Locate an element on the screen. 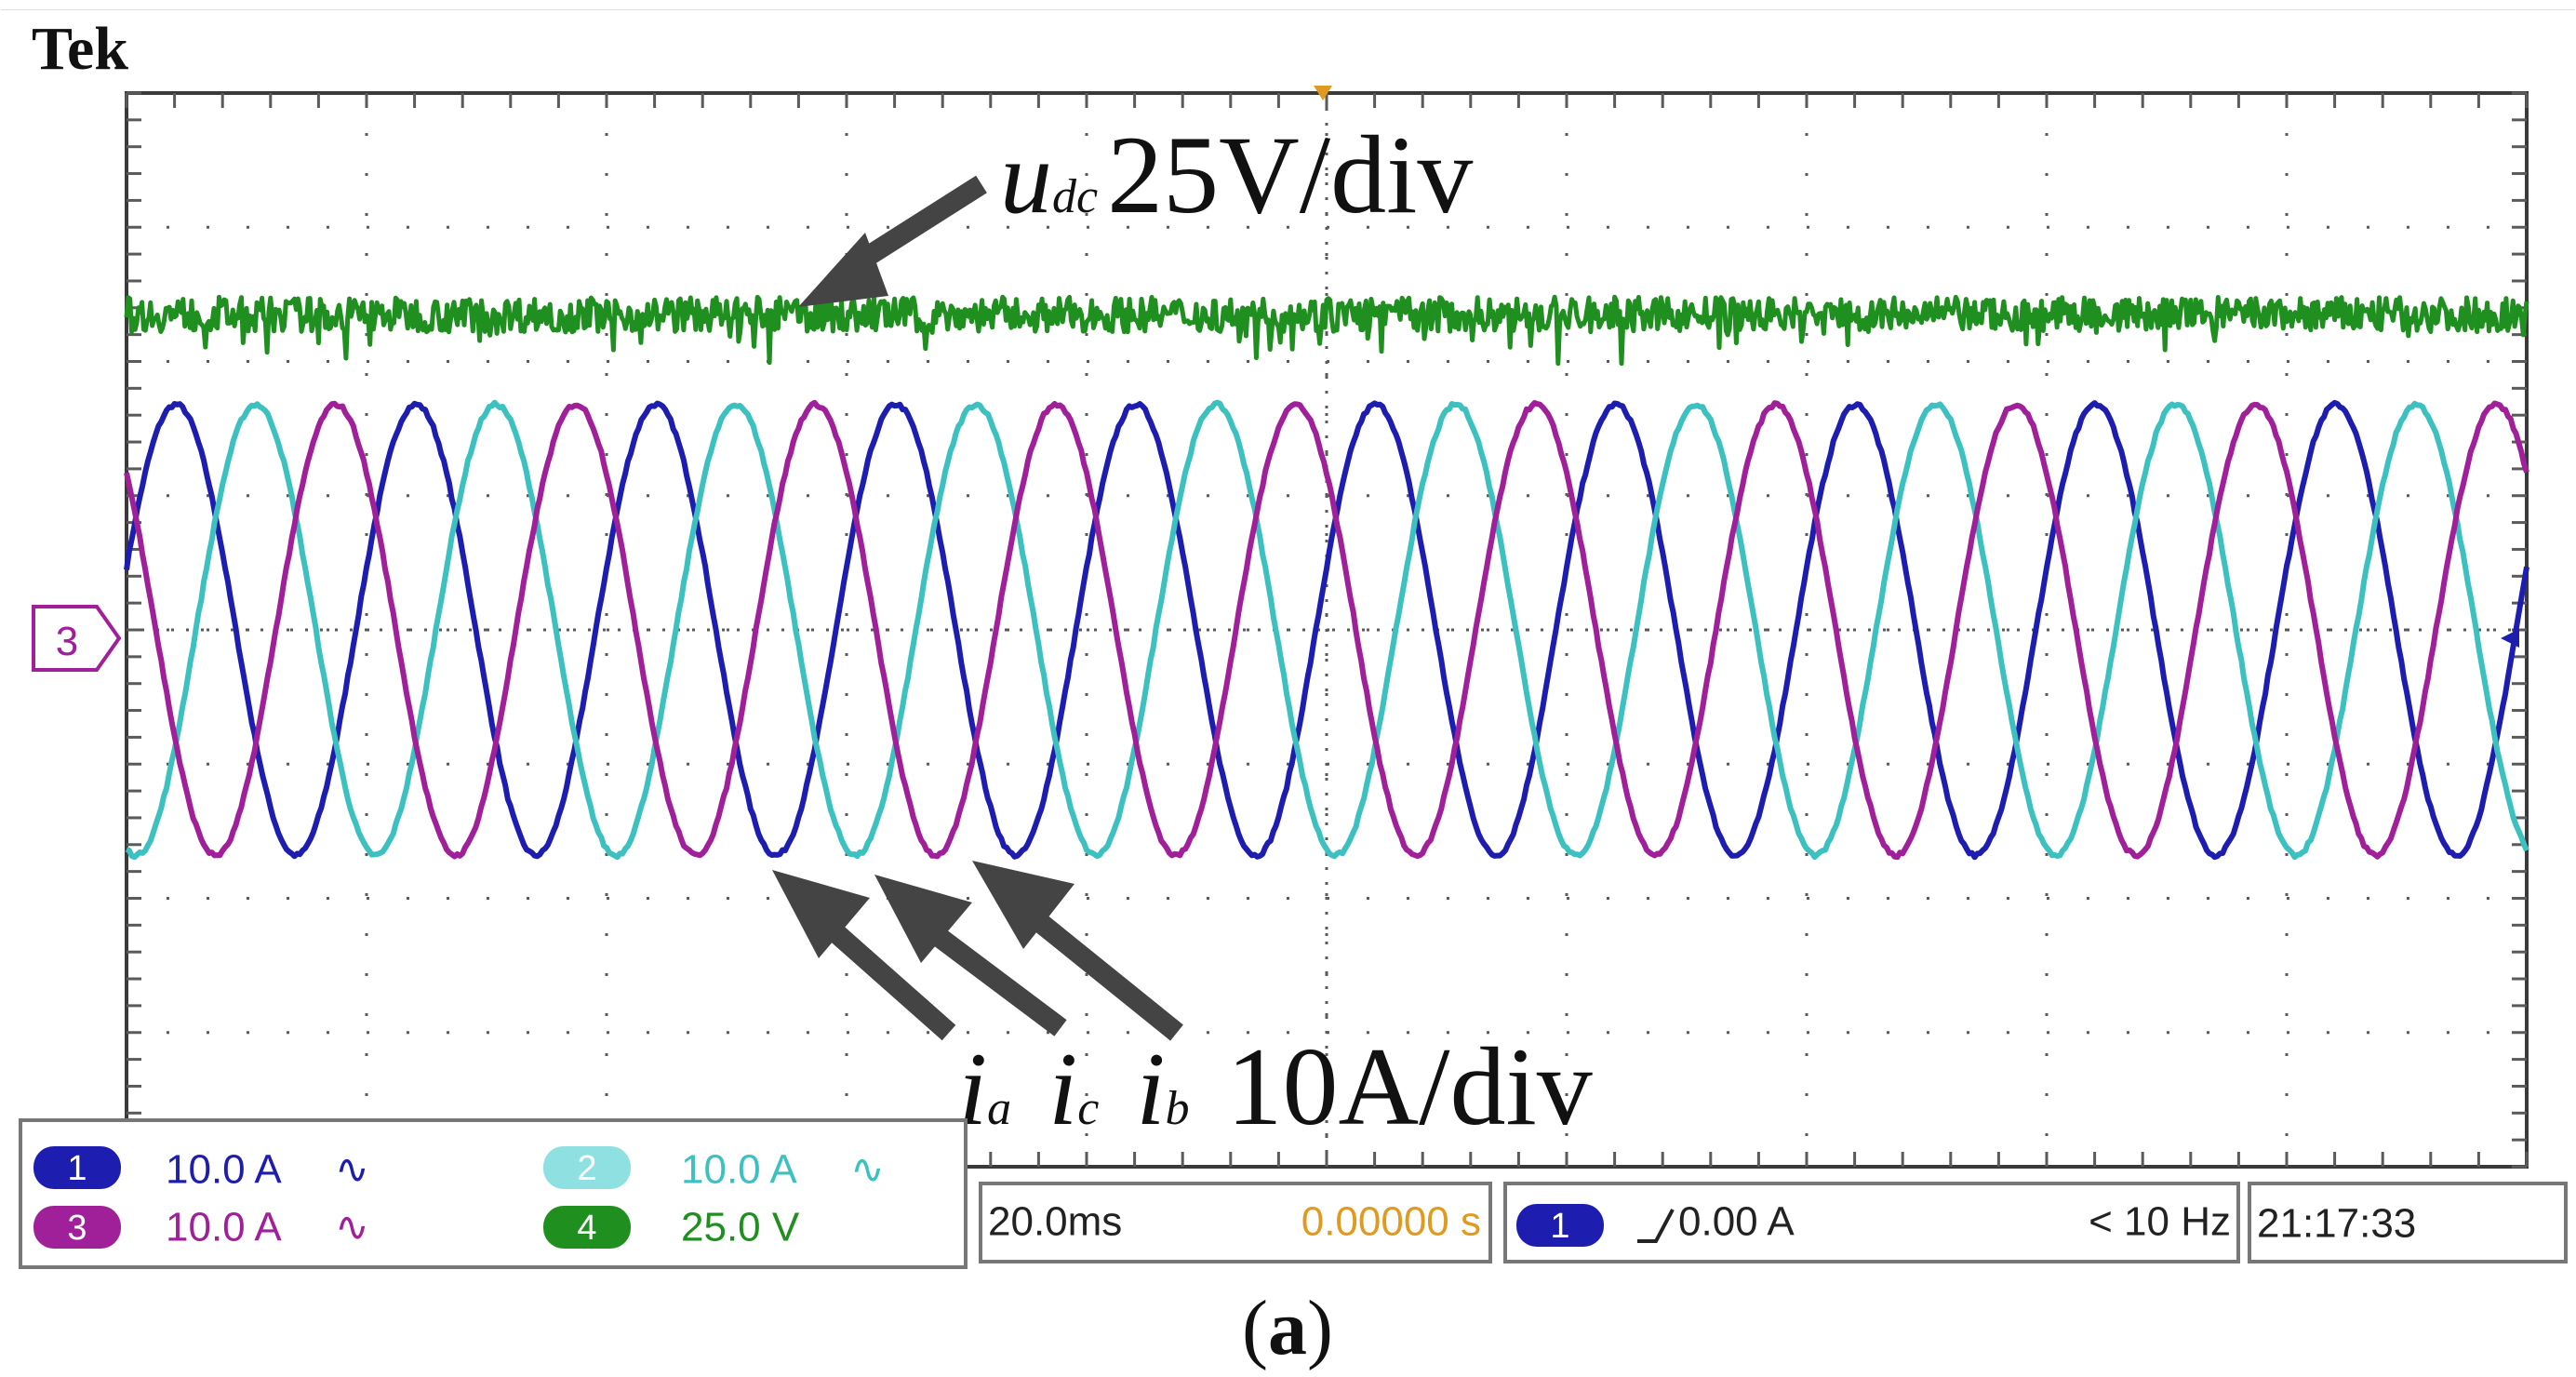 The width and height of the screenshot is (2576, 1377). channel-3-readout: 3 10.0 A ∿ is located at coordinates (201, 1227).